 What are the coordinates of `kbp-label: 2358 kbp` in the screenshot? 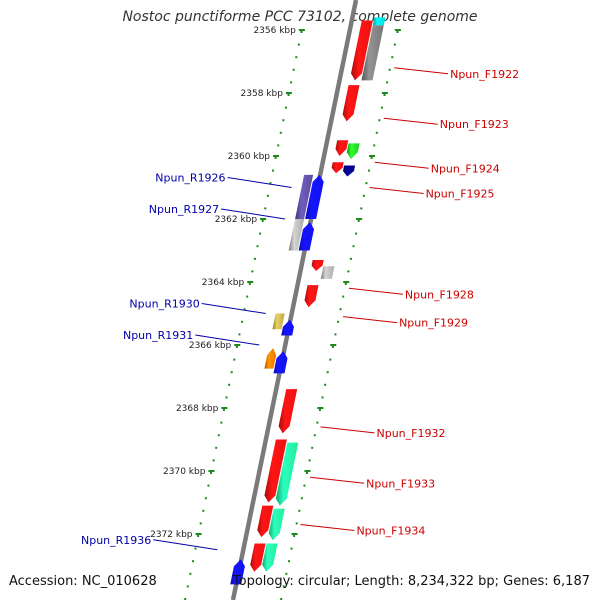 It's located at (262, 94).